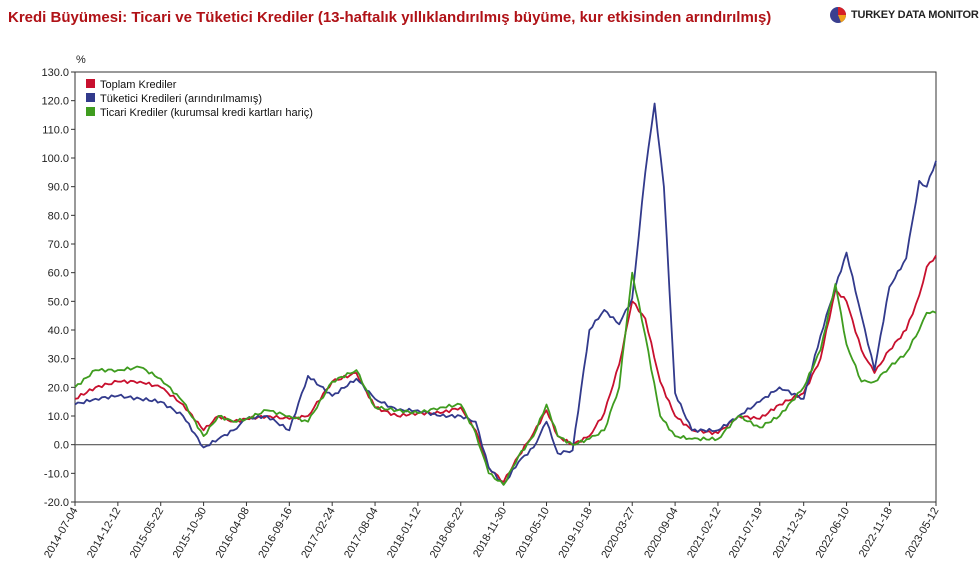 This screenshot has height=570, width=979. What do you see at coordinates (55, 102) in the screenshot?
I see `y-tick-label: 120.0` at bounding box center [55, 102].